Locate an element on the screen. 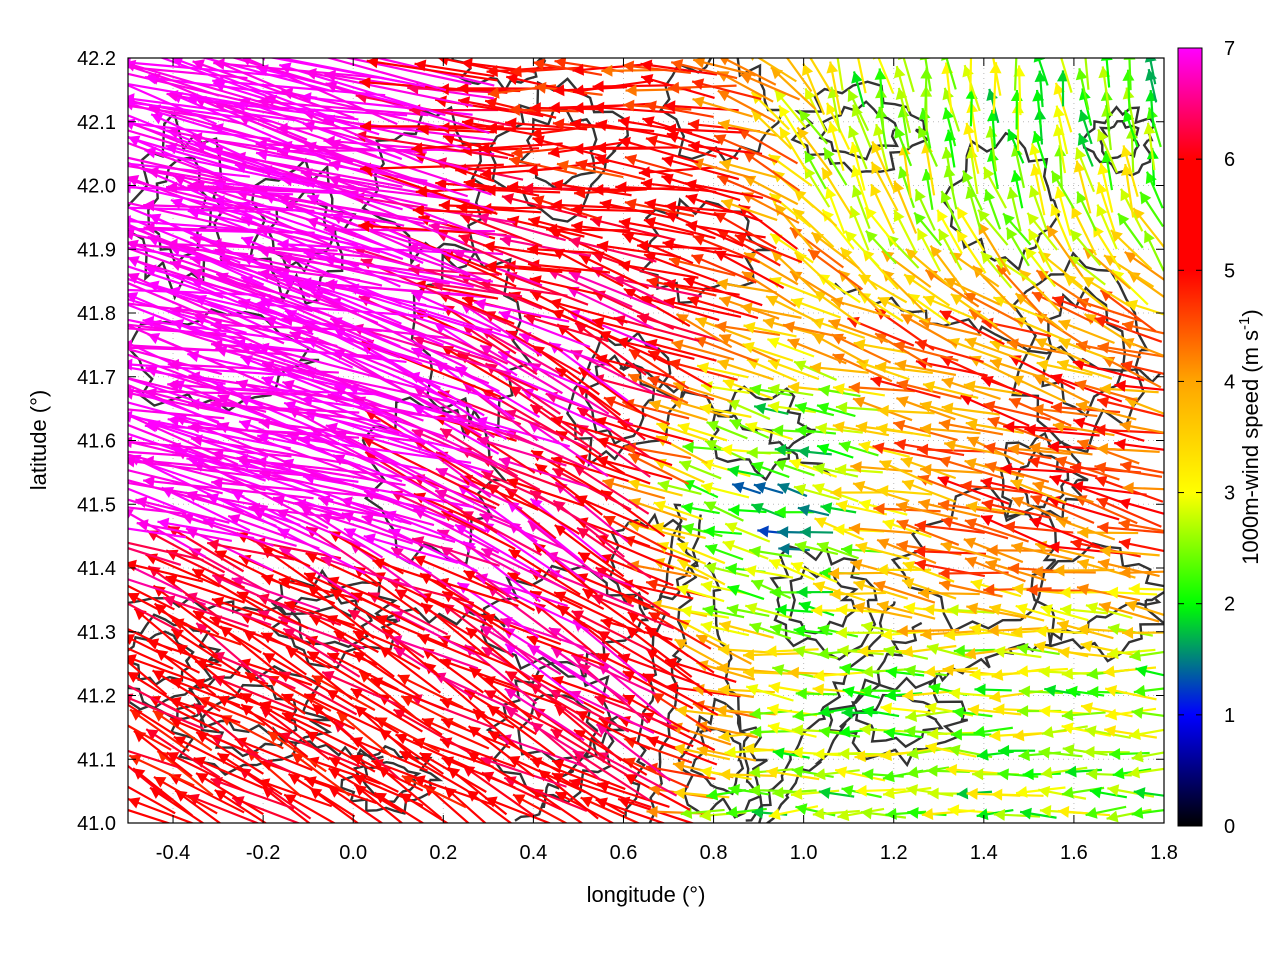 The width and height of the screenshot is (1280, 965). y-tick-label: 41.4 is located at coordinates (96, 569).